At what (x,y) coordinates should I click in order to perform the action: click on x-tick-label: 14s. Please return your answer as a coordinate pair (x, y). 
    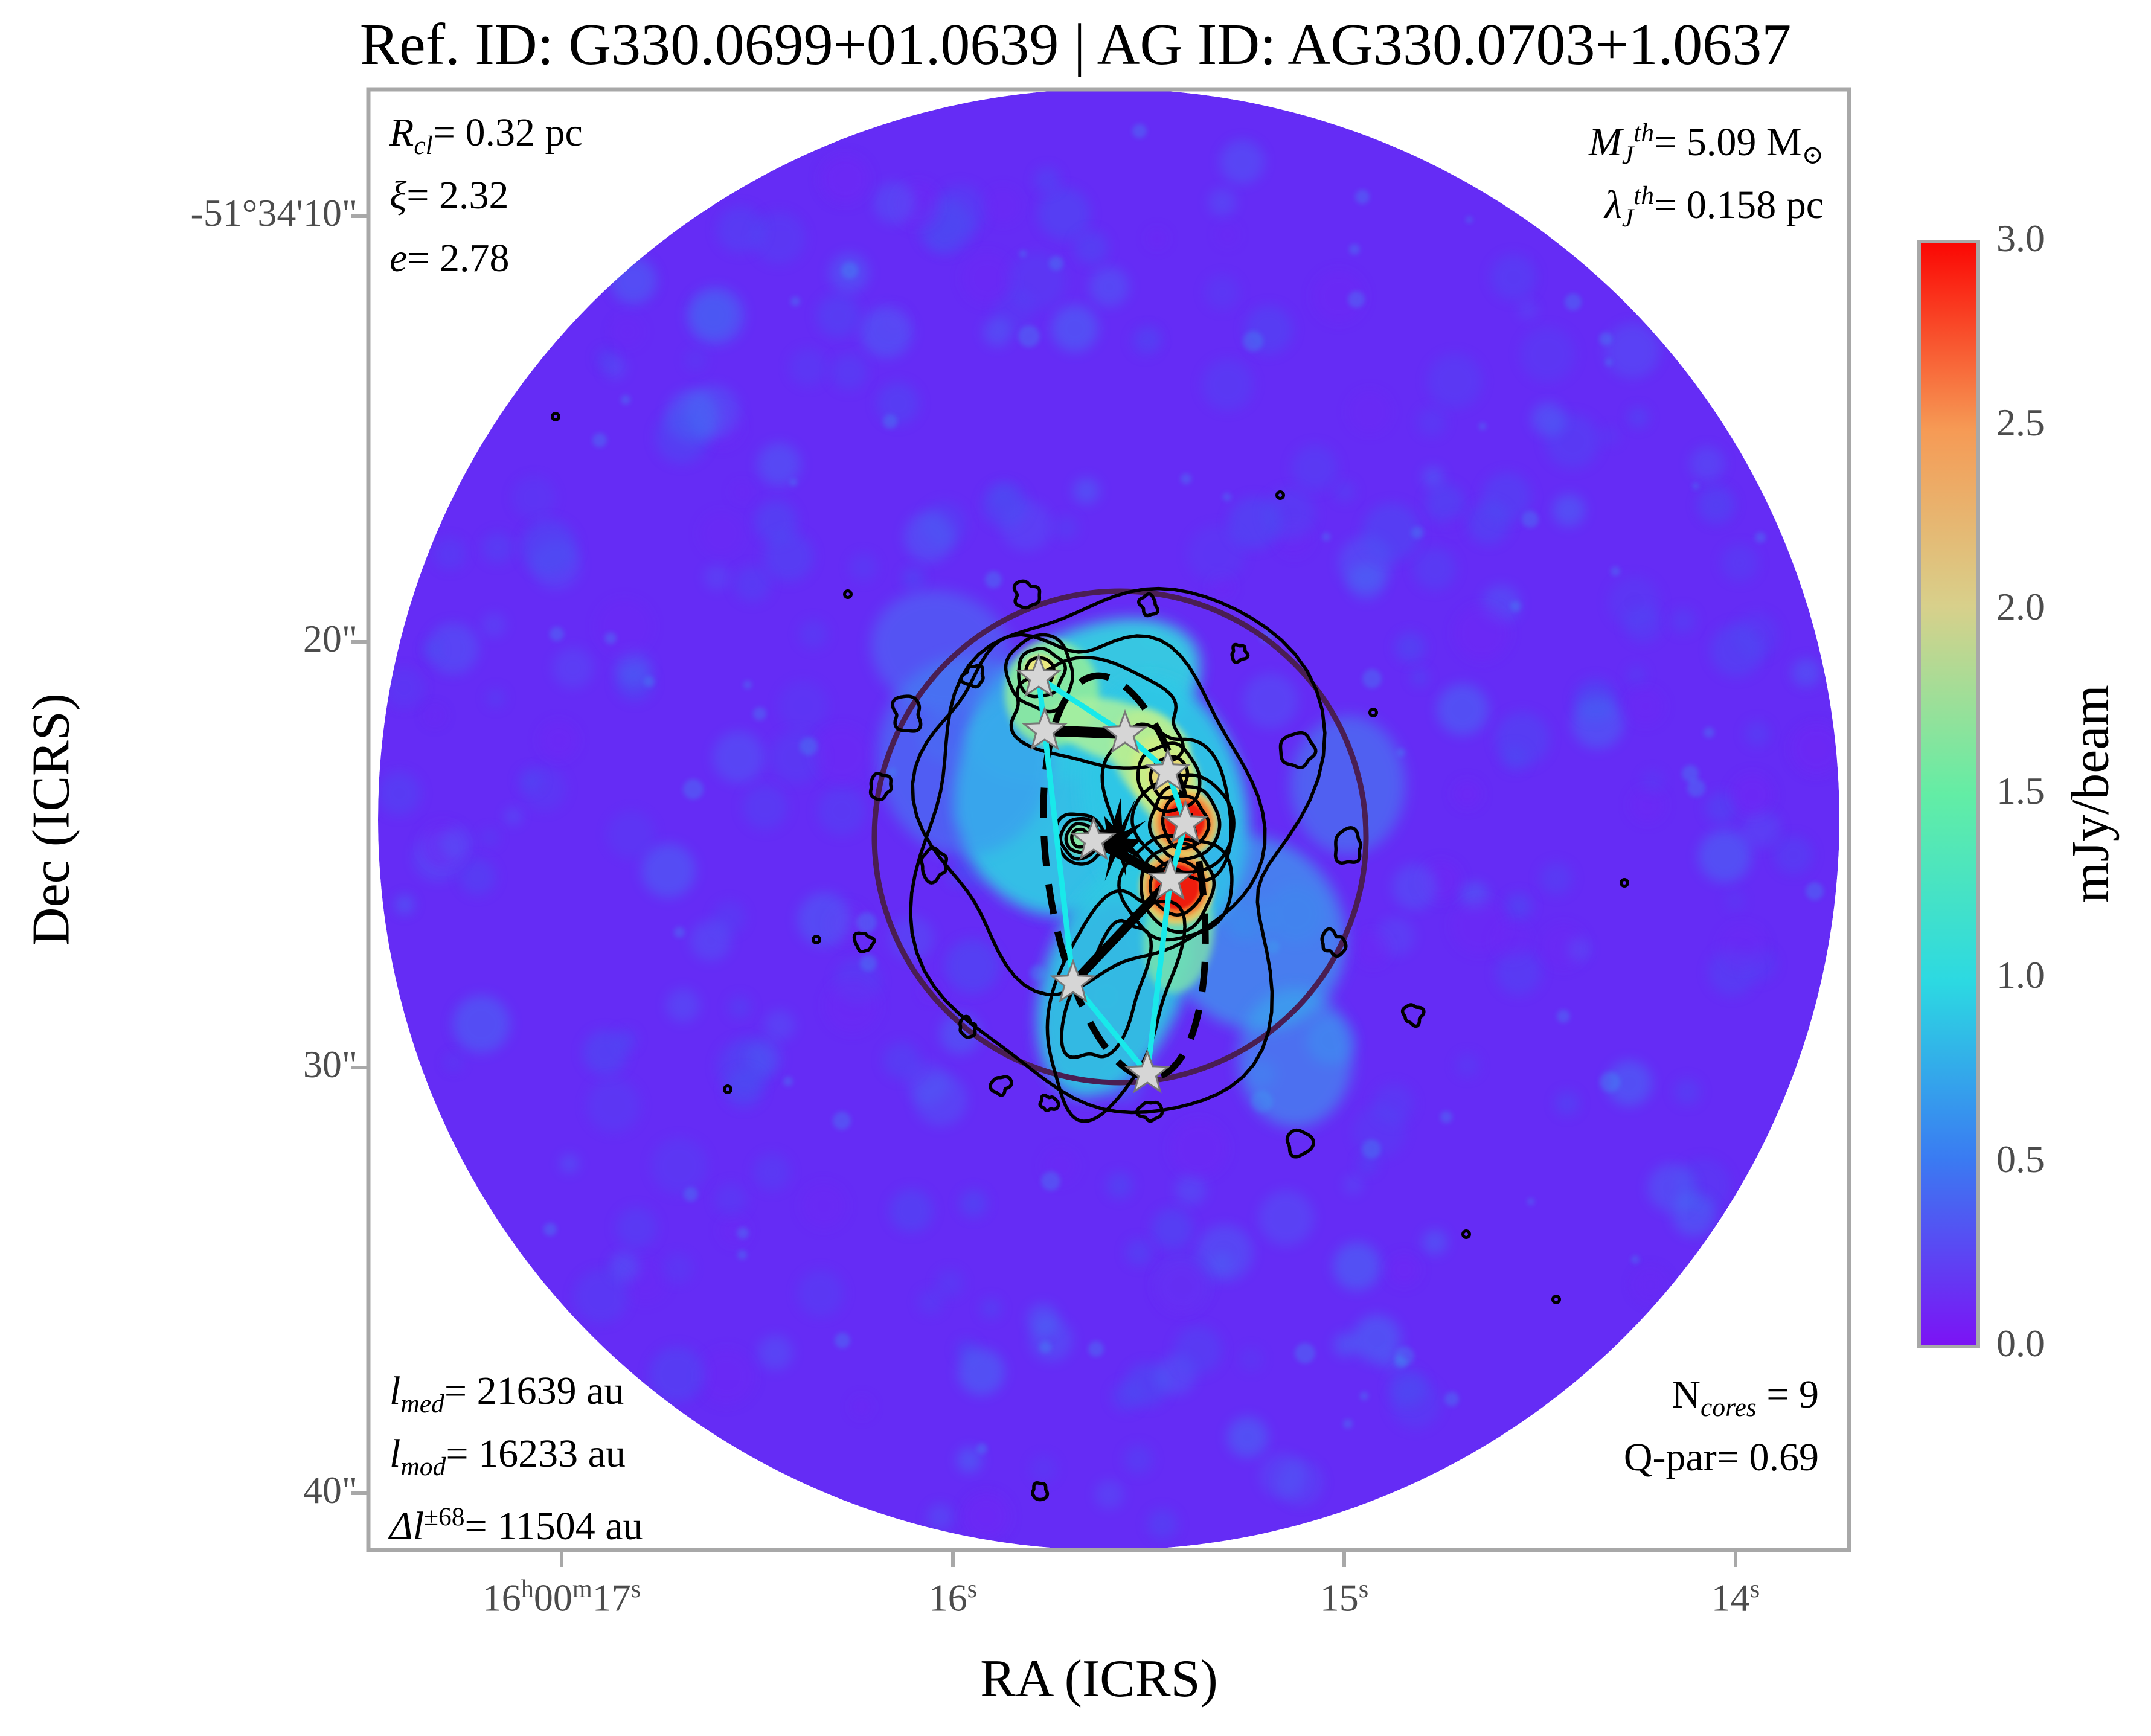
    Looking at the image, I should click on (1735, 1597).